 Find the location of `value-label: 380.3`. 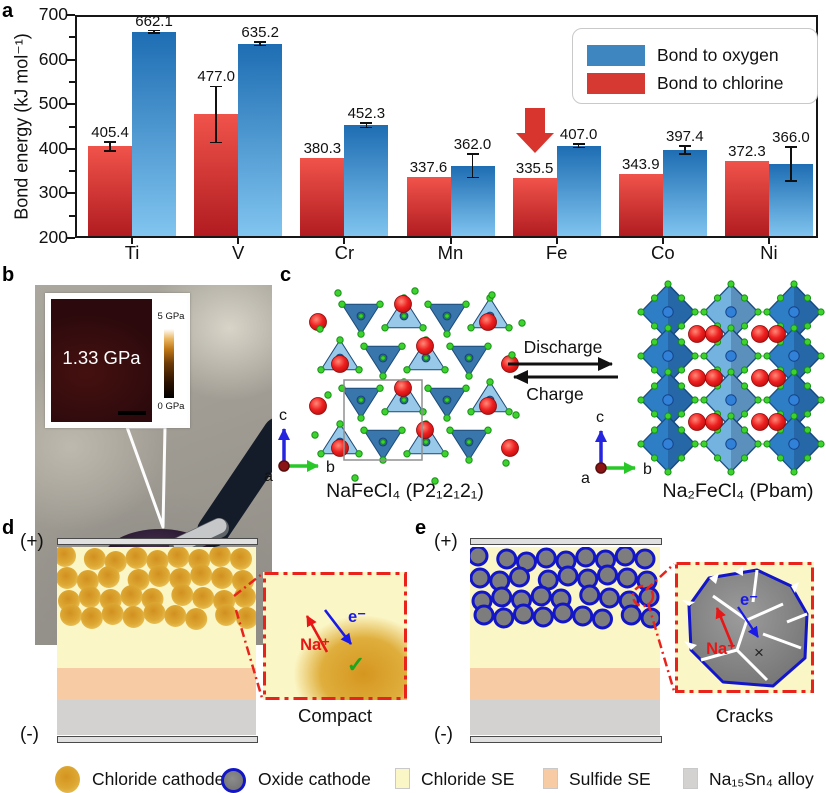

value-label: 380.3 is located at coordinates (322, 148).